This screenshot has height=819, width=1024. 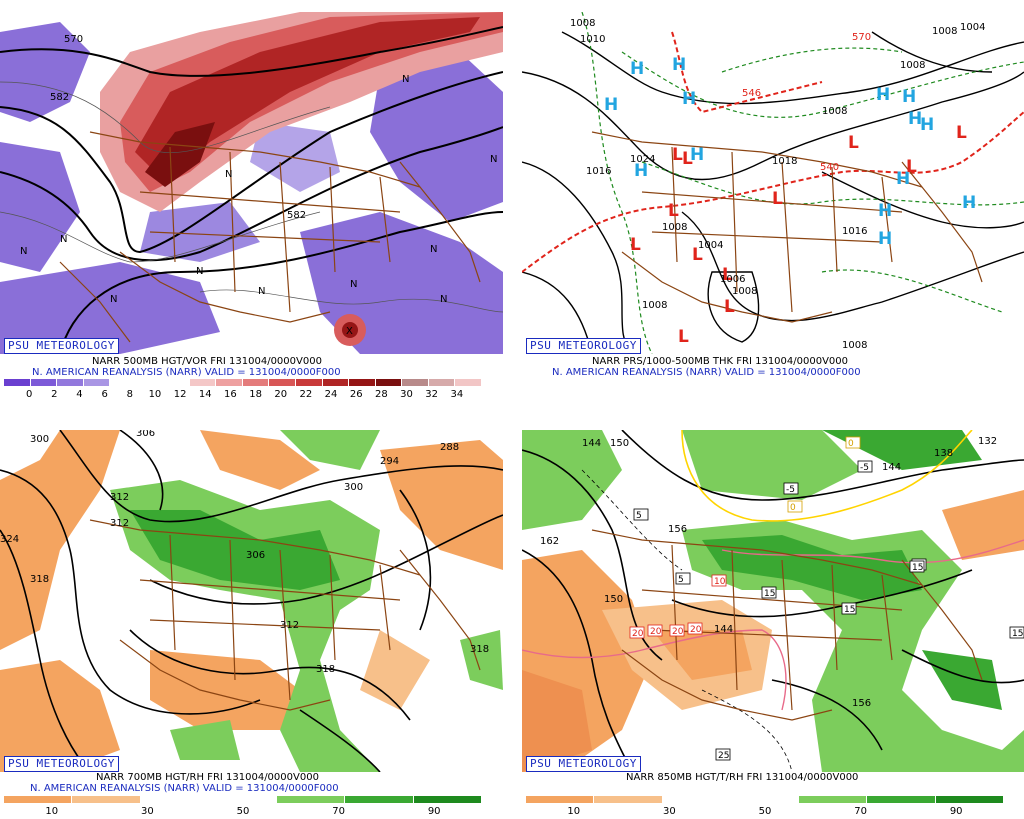 I want to click on color-scale-label: 14, so click(x=205, y=394).